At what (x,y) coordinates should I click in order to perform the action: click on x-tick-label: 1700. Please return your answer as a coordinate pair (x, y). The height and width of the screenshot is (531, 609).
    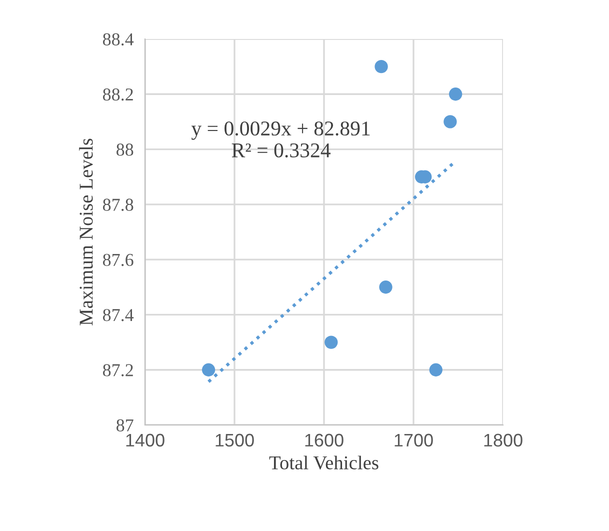
    Looking at the image, I should click on (413, 440).